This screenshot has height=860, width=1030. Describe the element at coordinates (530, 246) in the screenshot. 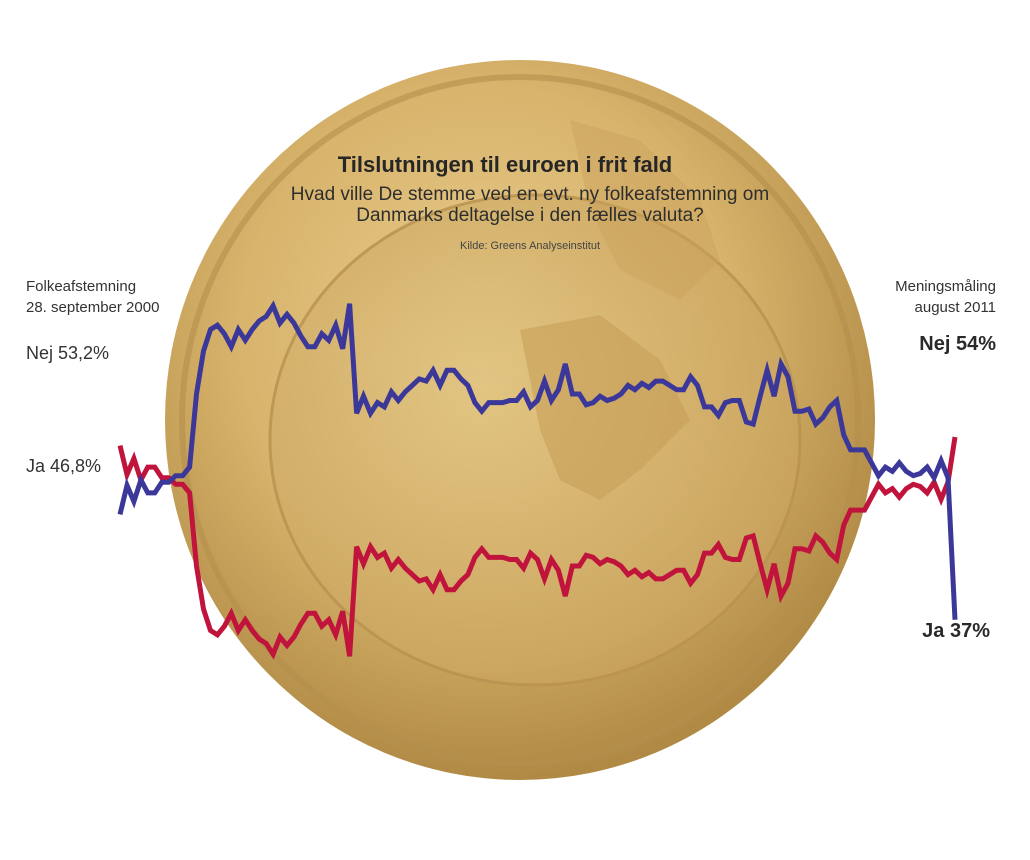

I see `chart-source: Kilde: Greens Analyseinstitut` at that location.